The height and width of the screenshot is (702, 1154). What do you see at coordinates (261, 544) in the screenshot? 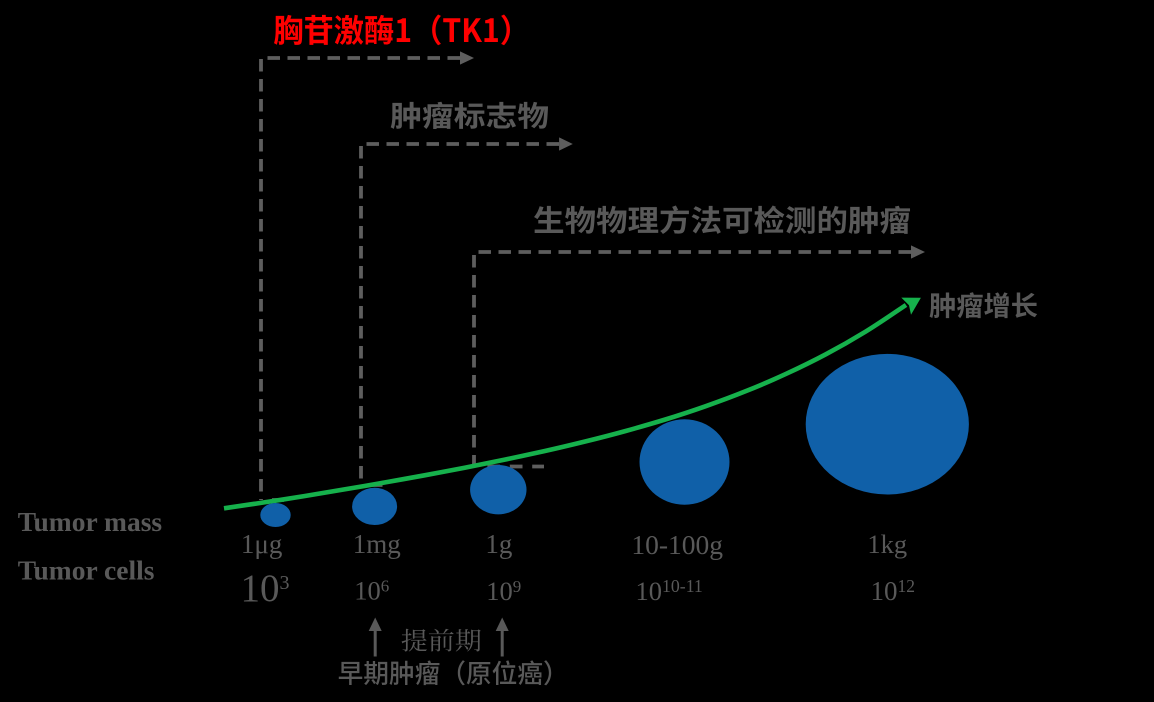
I see `svg-text: 1μg` at bounding box center [261, 544].